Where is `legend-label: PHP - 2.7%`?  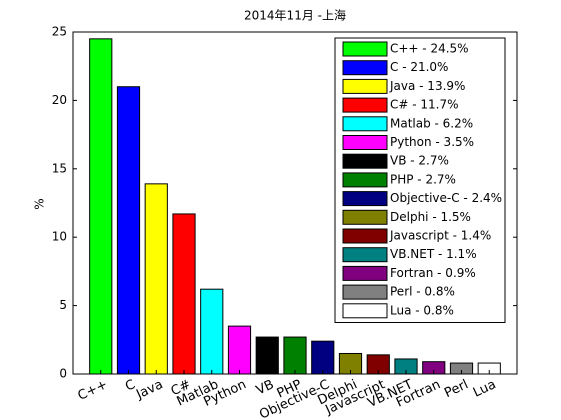
legend-label: PHP - 2.7% is located at coordinates (423, 179).